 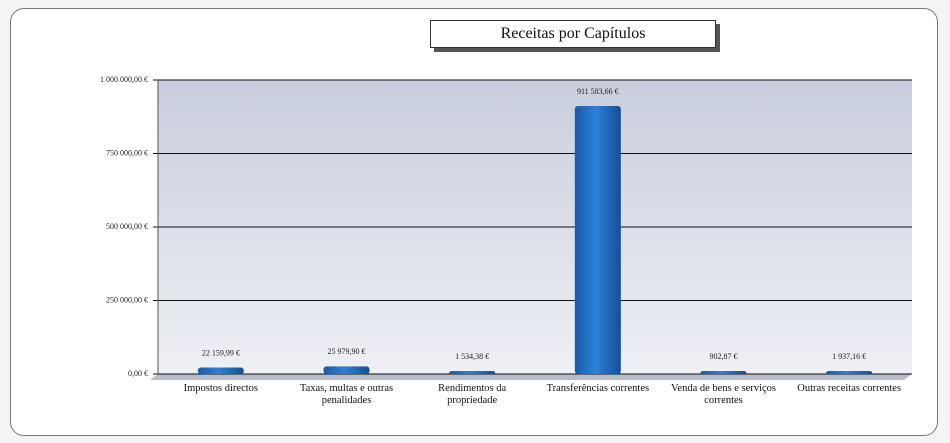 I want to click on y-tick-label: 250 000,00 €, so click(x=127, y=299).